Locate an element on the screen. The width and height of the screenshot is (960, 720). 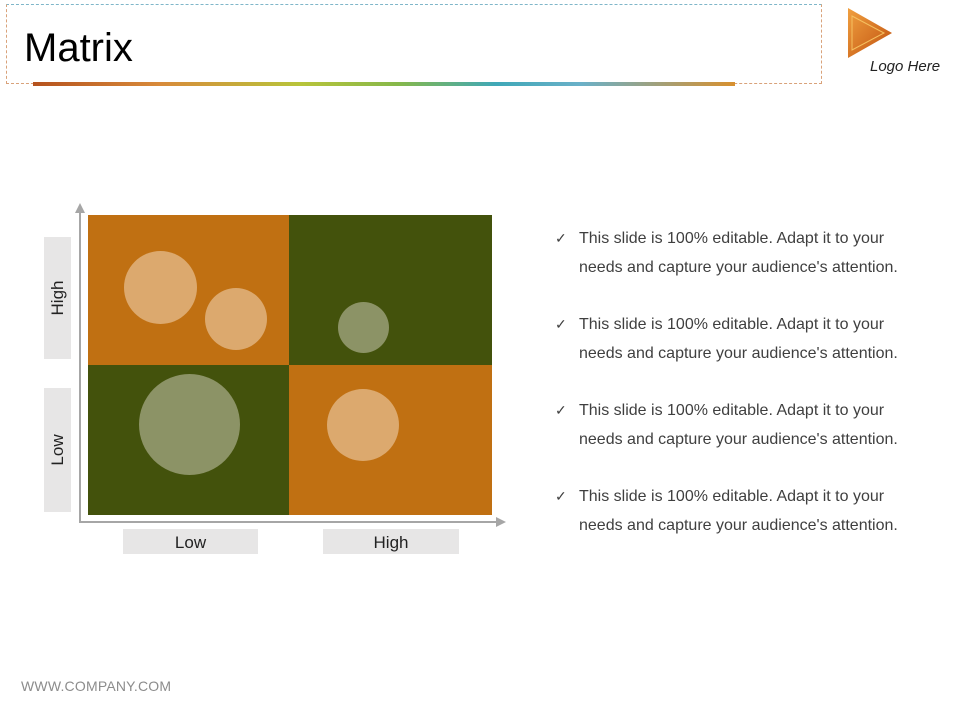
page-title: Matrix is located at coordinates (78, 48).